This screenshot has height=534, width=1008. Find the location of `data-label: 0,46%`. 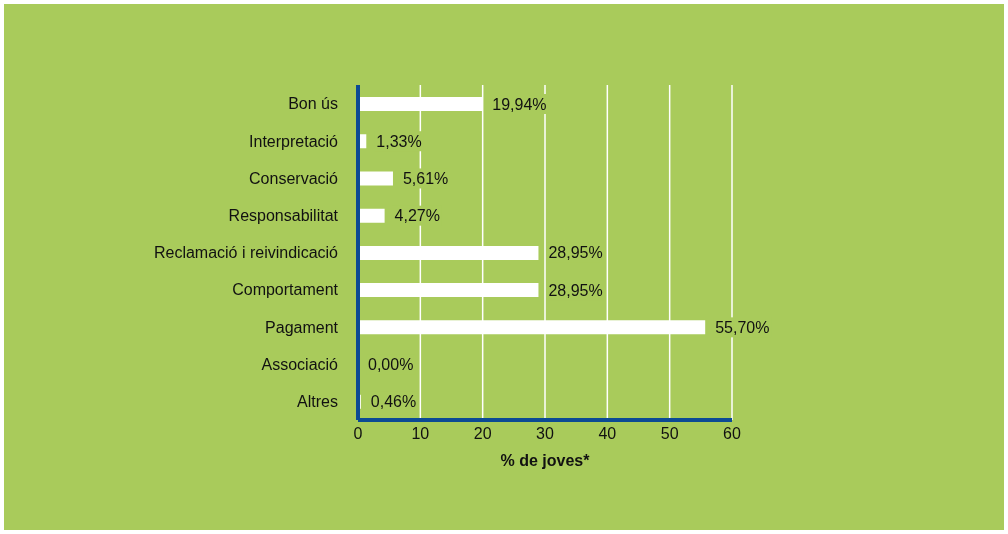

data-label: 0,46% is located at coordinates (393, 402).